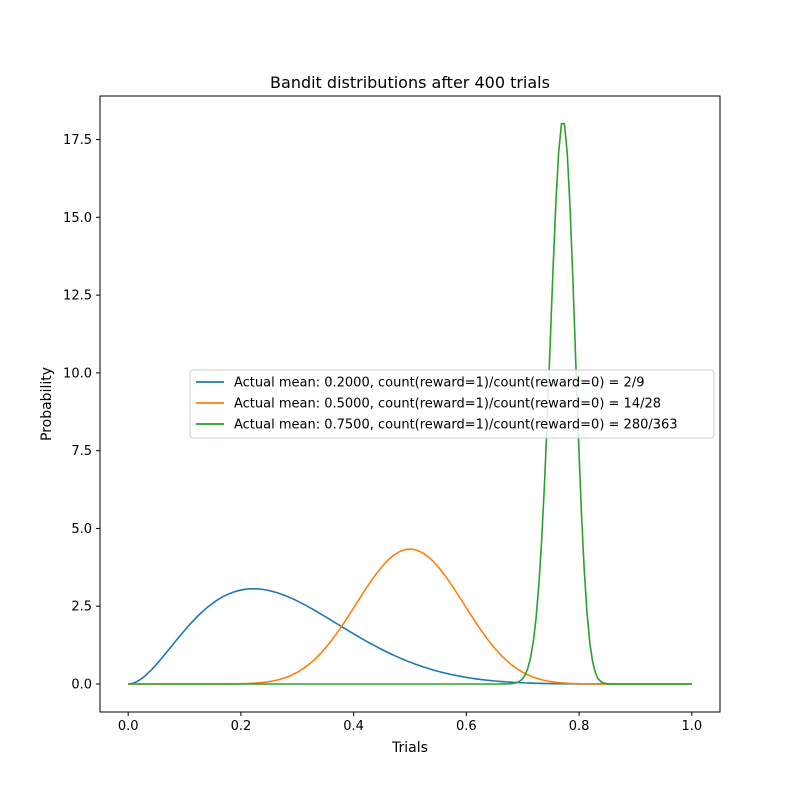  Describe the element at coordinates (579, 726) in the screenshot. I see `x-tick-label: 0.8` at that location.